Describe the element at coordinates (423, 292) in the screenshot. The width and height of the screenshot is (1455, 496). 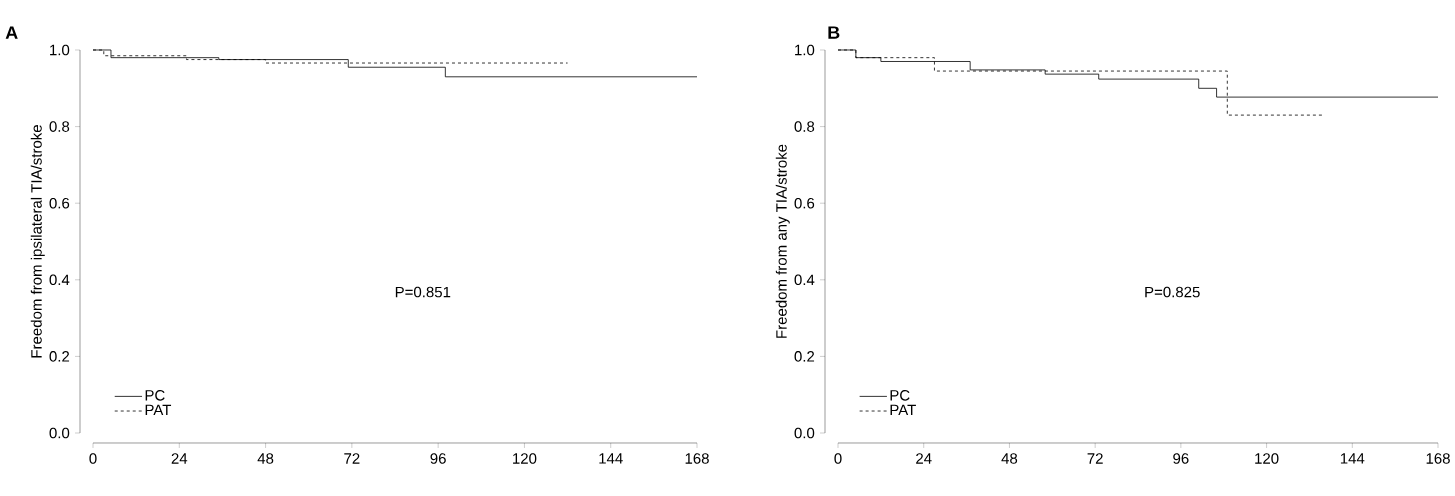
I see `annotation: P=0.851` at that location.